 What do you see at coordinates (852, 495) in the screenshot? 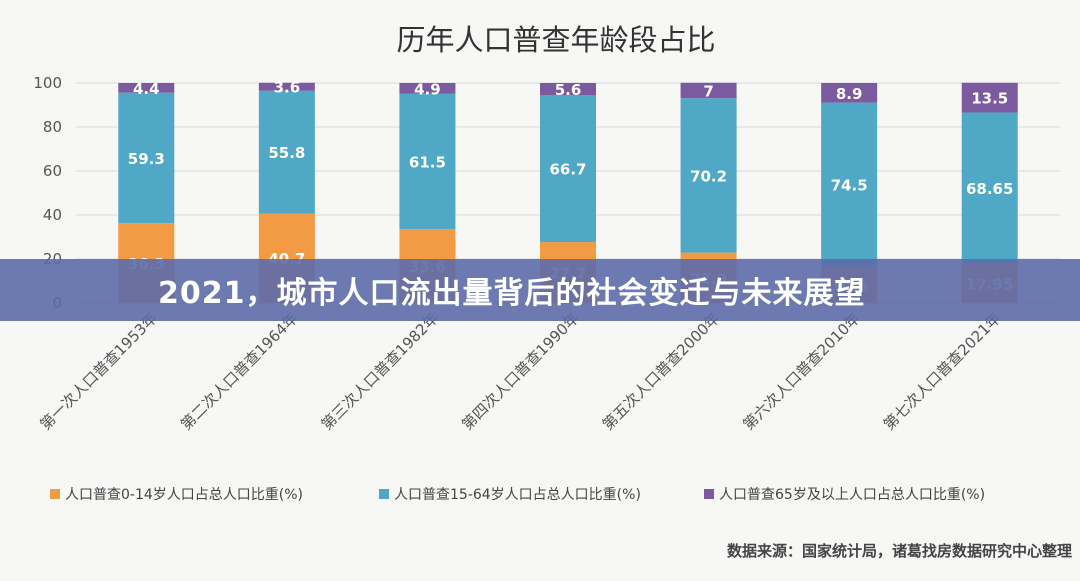
I see `legend-label: 人口普查65岁及以上人口占总人口比重(%)` at bounding box center [852, 495].